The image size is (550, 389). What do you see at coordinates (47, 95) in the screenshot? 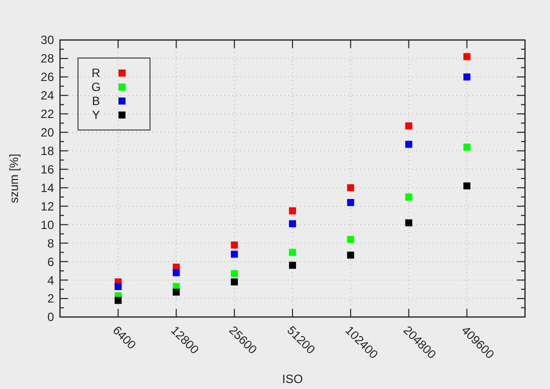
I see `y-tick-label: 24` at bounding box center [47, 95].